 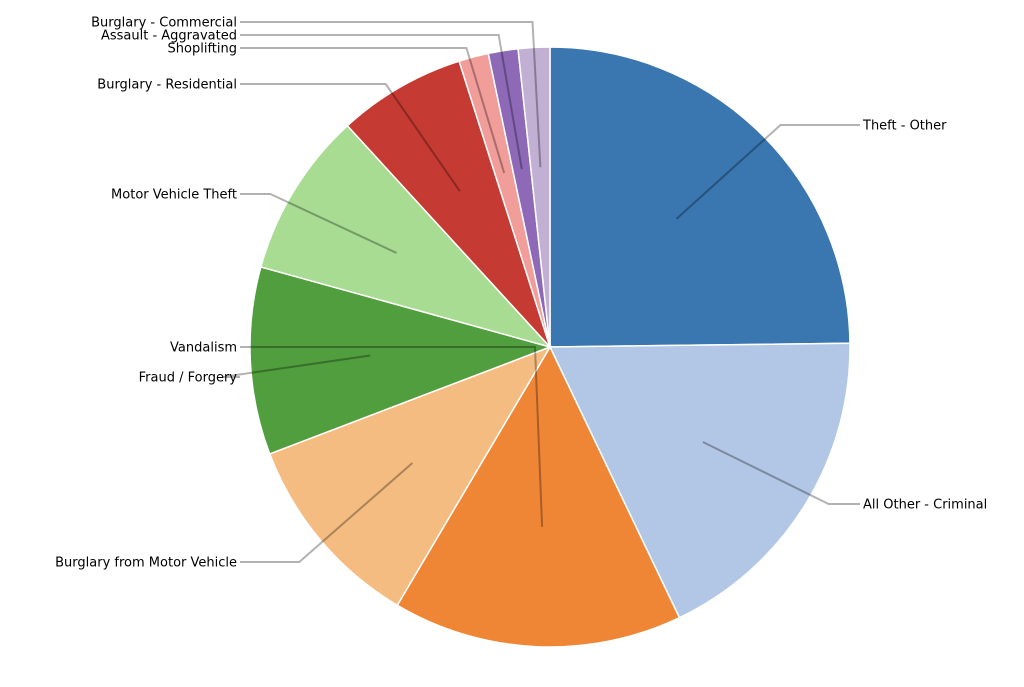 What do you see at coordinates (392, 436) in the screenshot?
I see `leader-line-vandalism` at bounding box center [392, 436].